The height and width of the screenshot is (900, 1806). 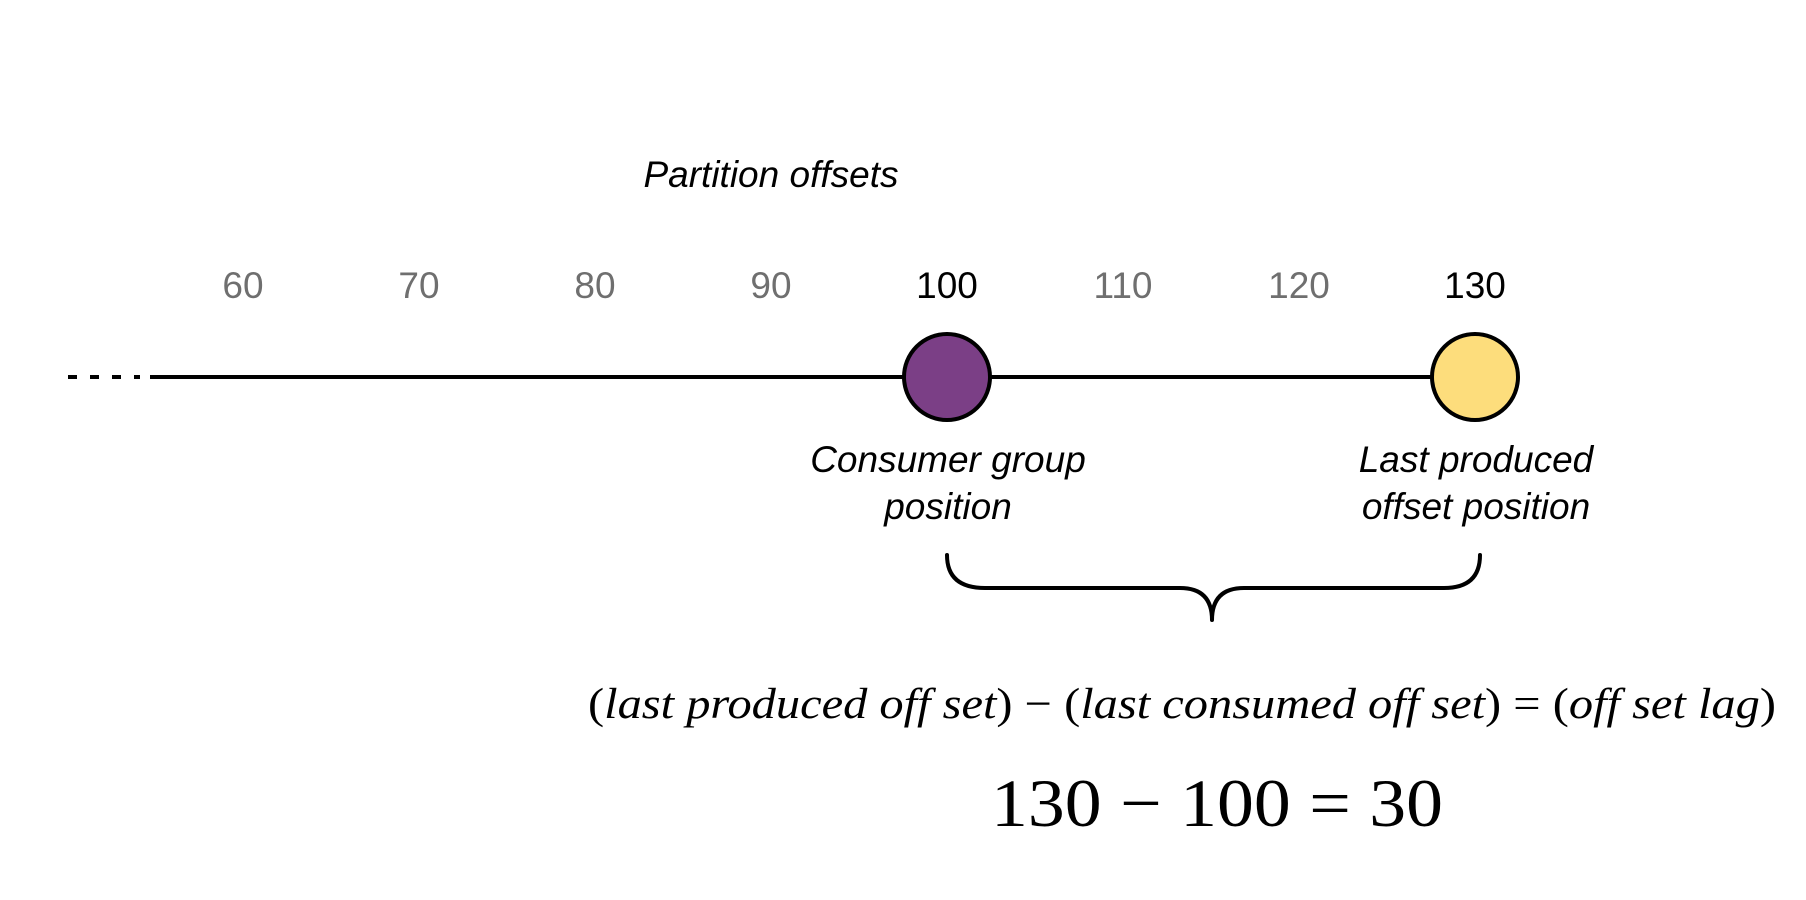 I want to click on formula-equals: =, so click(x=1527, y=704).